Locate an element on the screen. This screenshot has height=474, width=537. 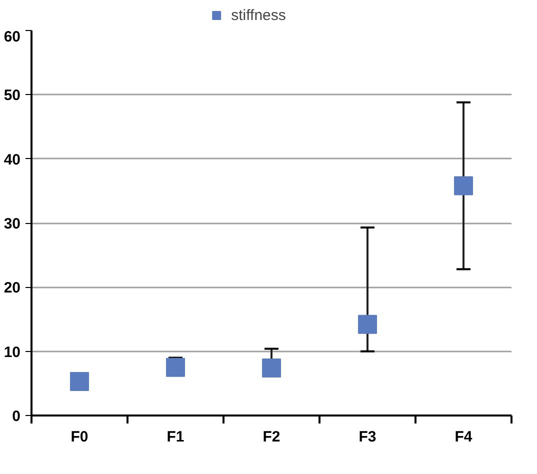
x-tick-label: F4 is located at coordinates (463, 437).